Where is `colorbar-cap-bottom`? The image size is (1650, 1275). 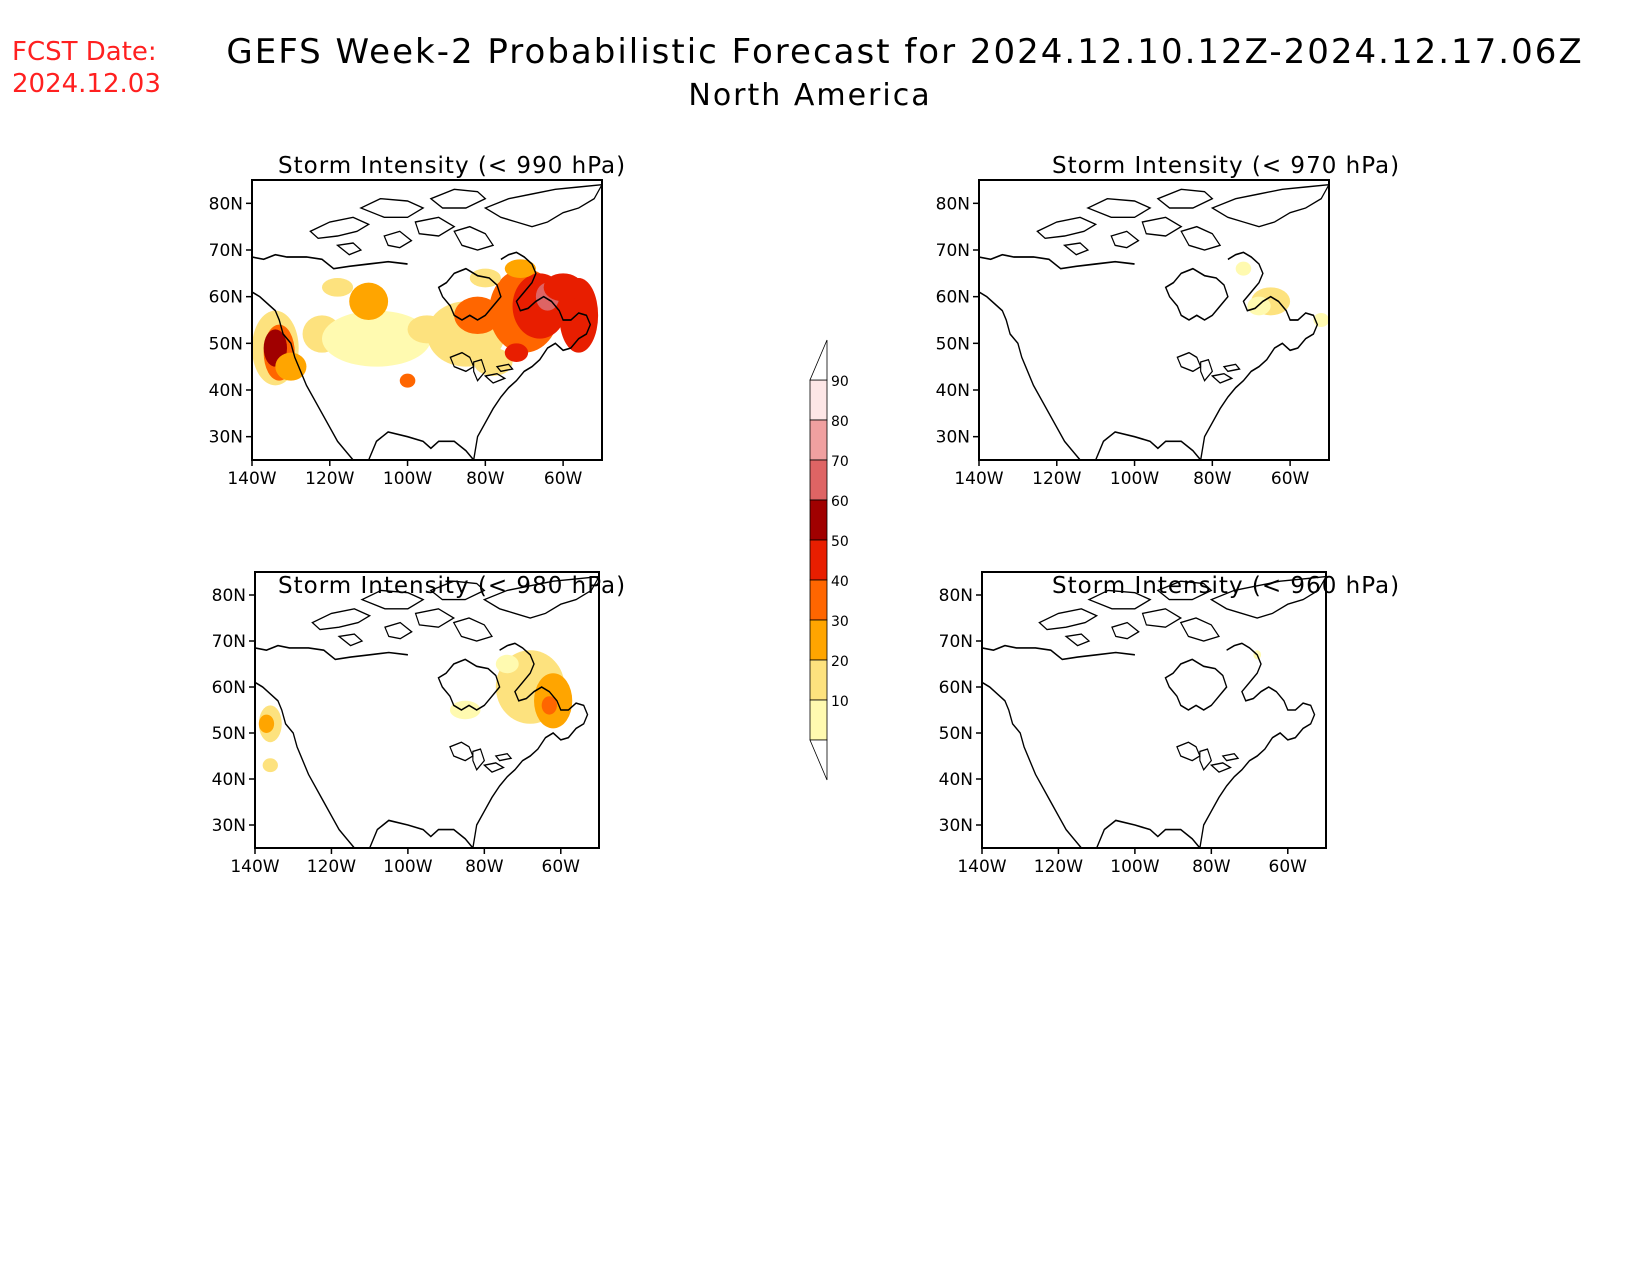 colorbar-cap-bottom is located at coordinates (818, 760).